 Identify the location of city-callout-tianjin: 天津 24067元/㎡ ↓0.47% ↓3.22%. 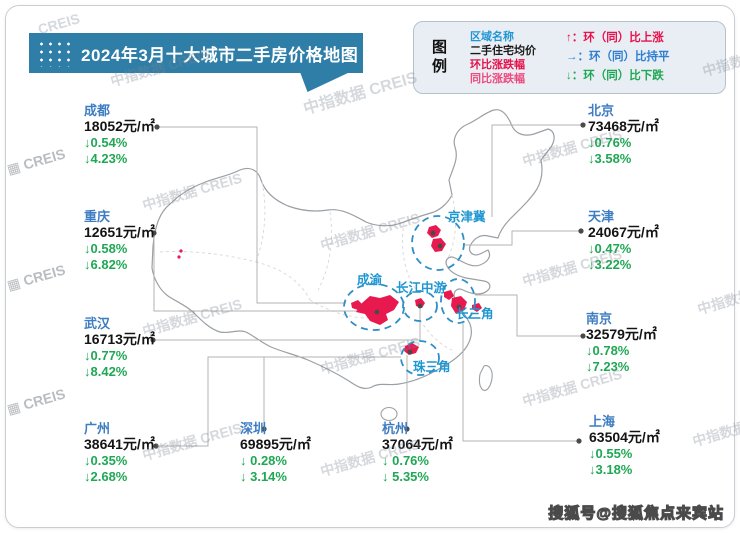
(623, 241).